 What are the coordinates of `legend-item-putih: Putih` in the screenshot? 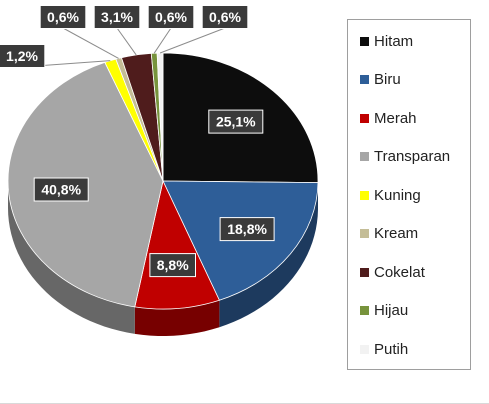 It's located at (384, 349).